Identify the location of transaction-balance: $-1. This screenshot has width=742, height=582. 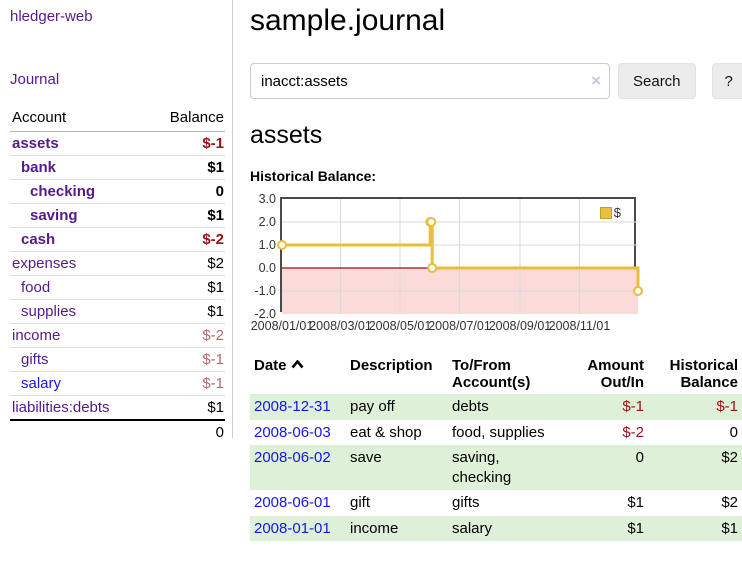
(727, 406).